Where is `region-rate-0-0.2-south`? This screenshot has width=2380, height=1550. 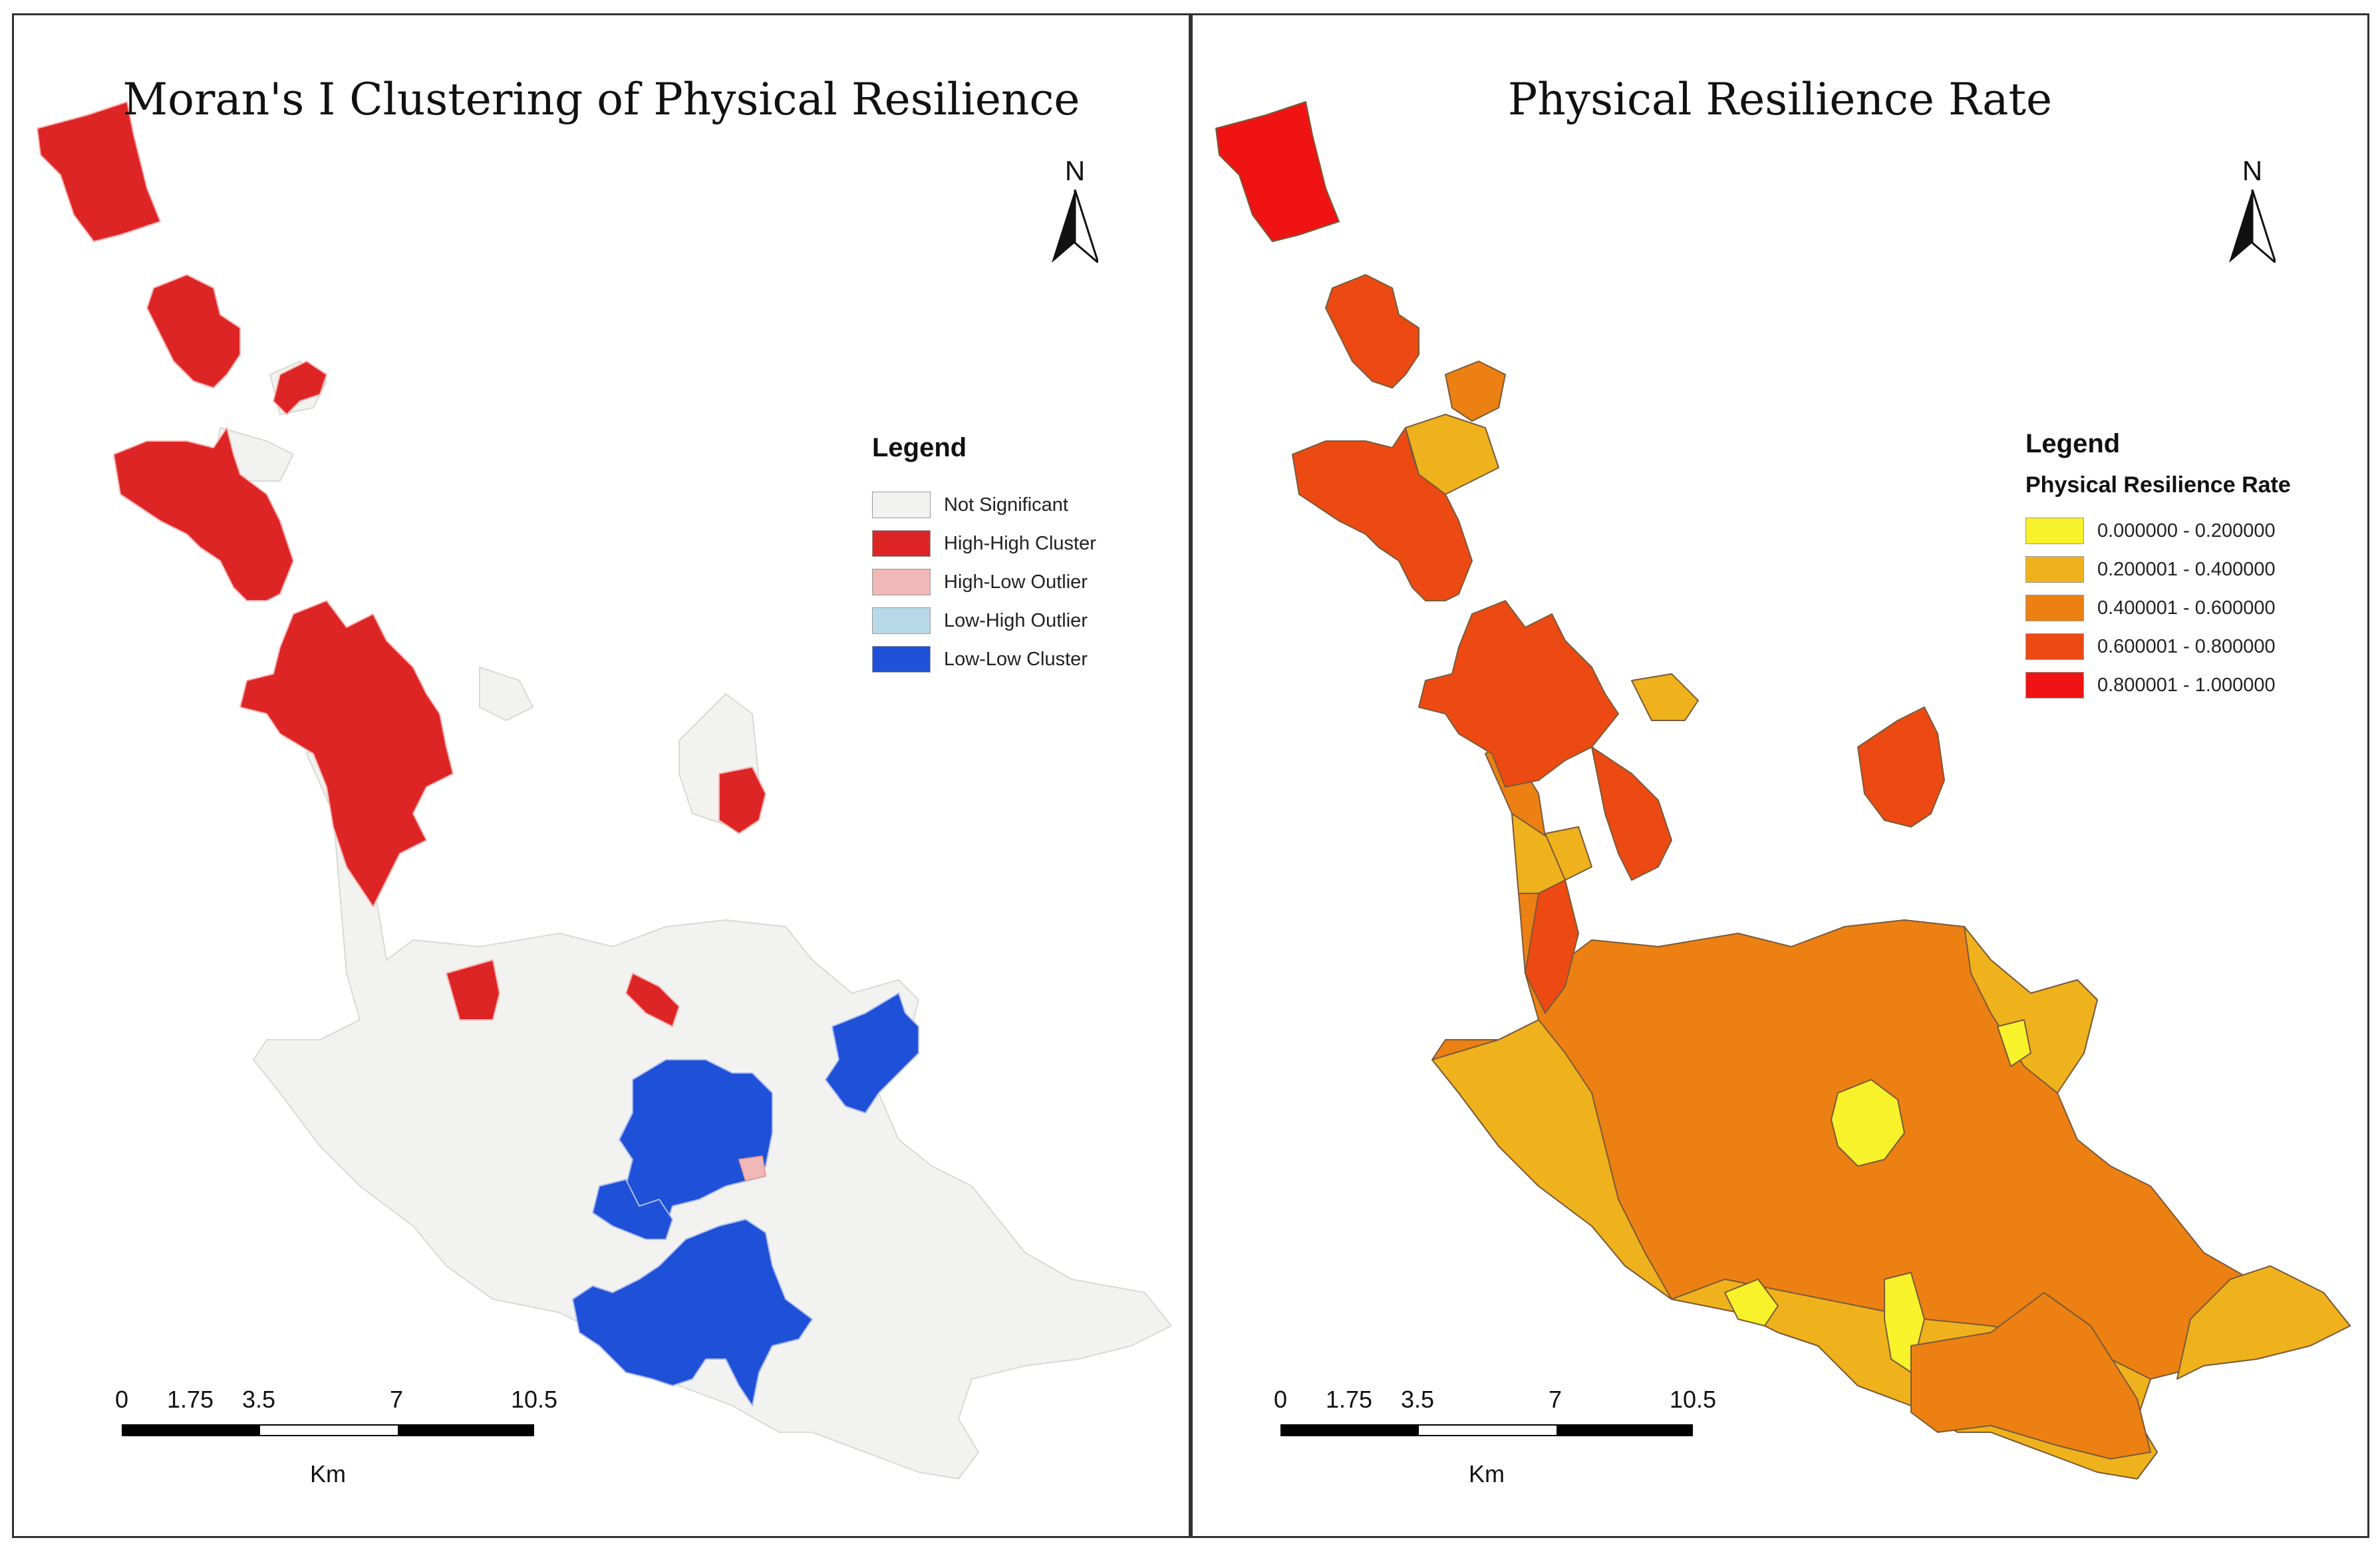 region-rate-0-0.2-south is located at coordinates (1751, 1302).